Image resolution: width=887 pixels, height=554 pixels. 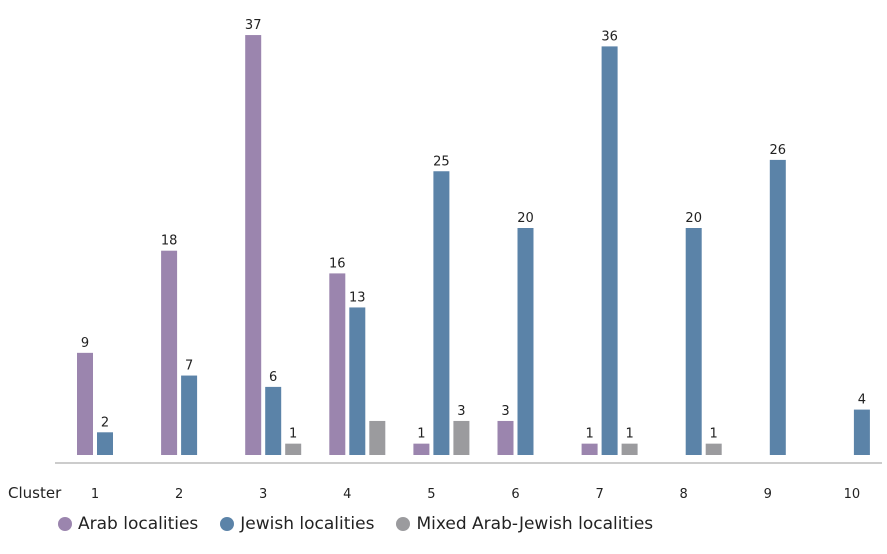 What do you see at coordinates (263, 494) in the screenshot?
I see `x-tick-label: 3` at bounding box center [263, 494].